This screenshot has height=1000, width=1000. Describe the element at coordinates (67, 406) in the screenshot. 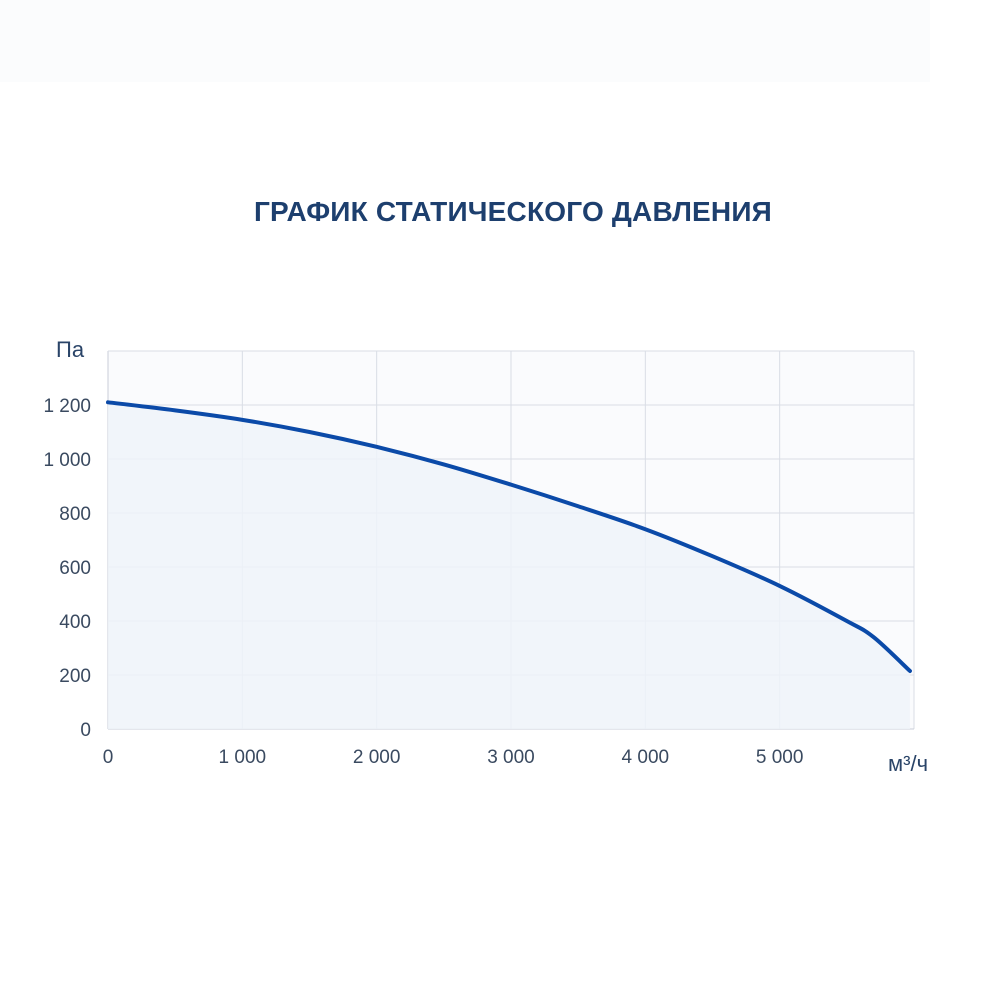

I see `y-tick-label: 1 200` at that location.